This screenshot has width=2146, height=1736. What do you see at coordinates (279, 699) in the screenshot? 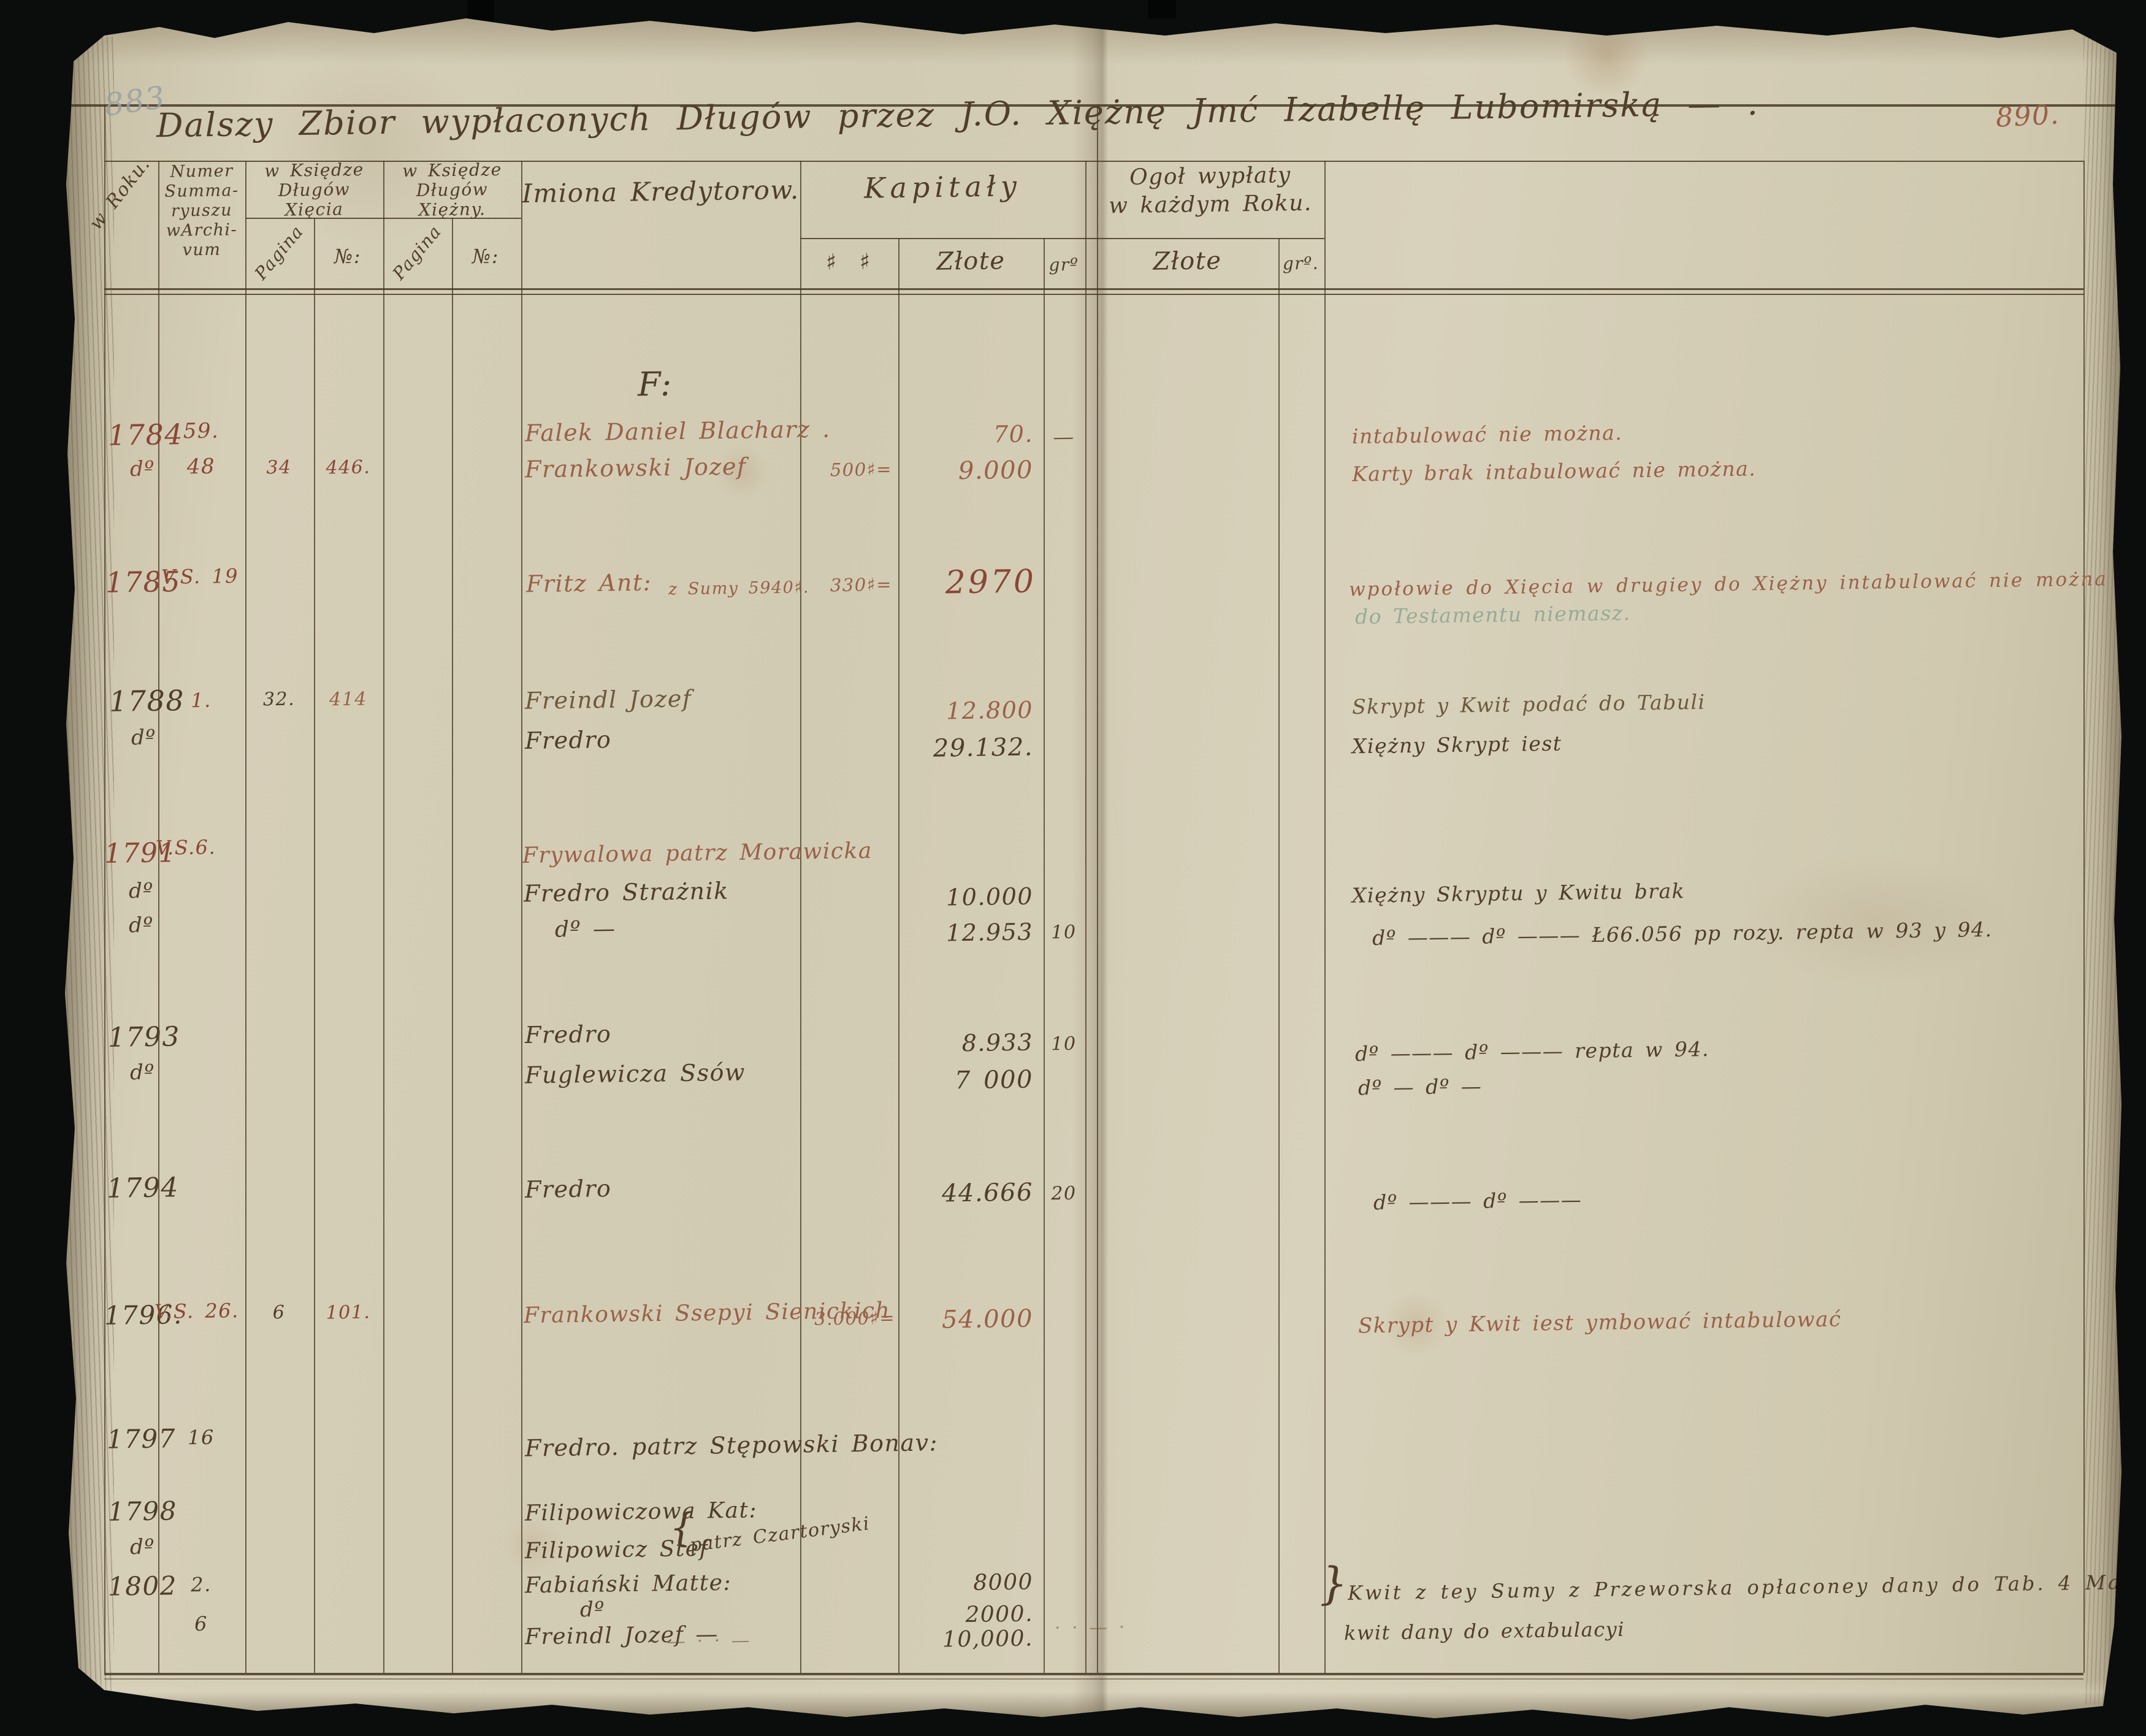
I see `pagina-xiecia-value: 32.` at bounding box center [279, 699].